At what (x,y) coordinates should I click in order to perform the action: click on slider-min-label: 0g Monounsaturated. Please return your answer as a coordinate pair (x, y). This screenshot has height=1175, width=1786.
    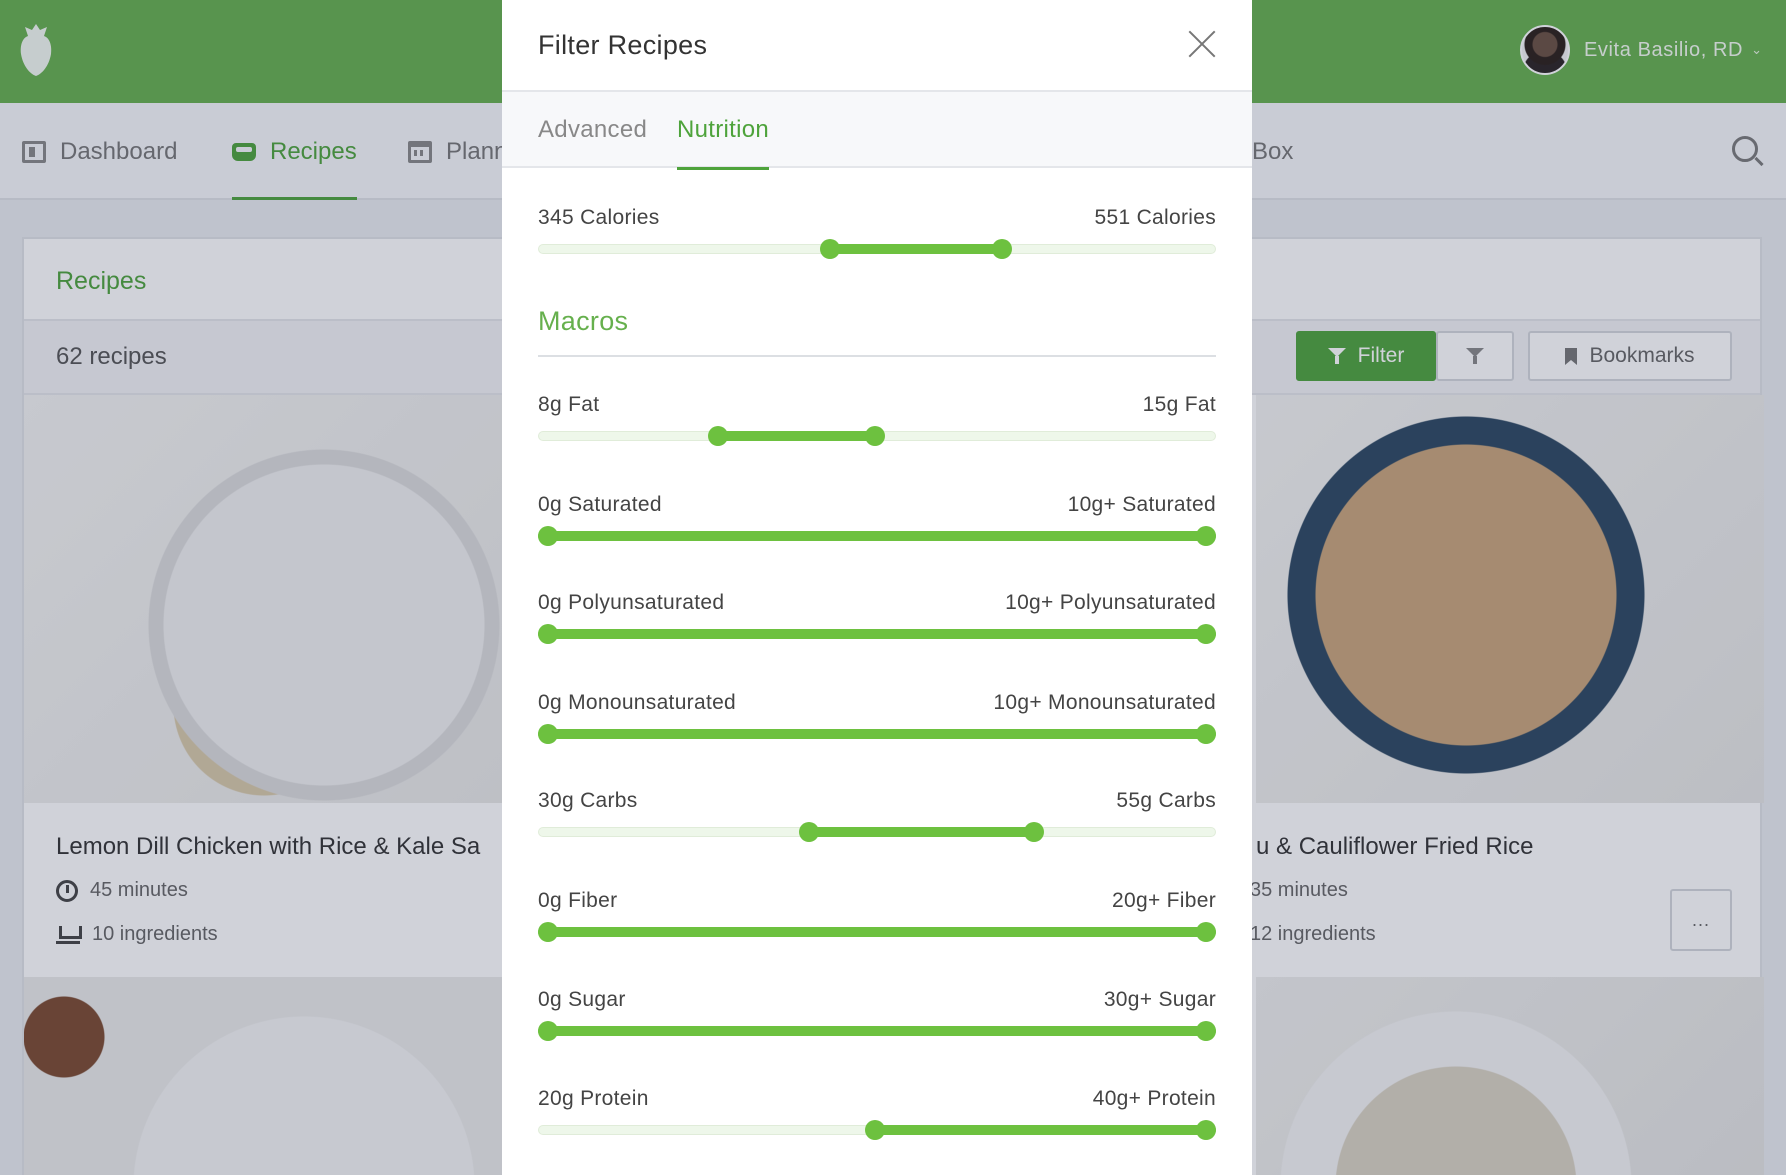
    Looking at the image, I should click on (637, 702).